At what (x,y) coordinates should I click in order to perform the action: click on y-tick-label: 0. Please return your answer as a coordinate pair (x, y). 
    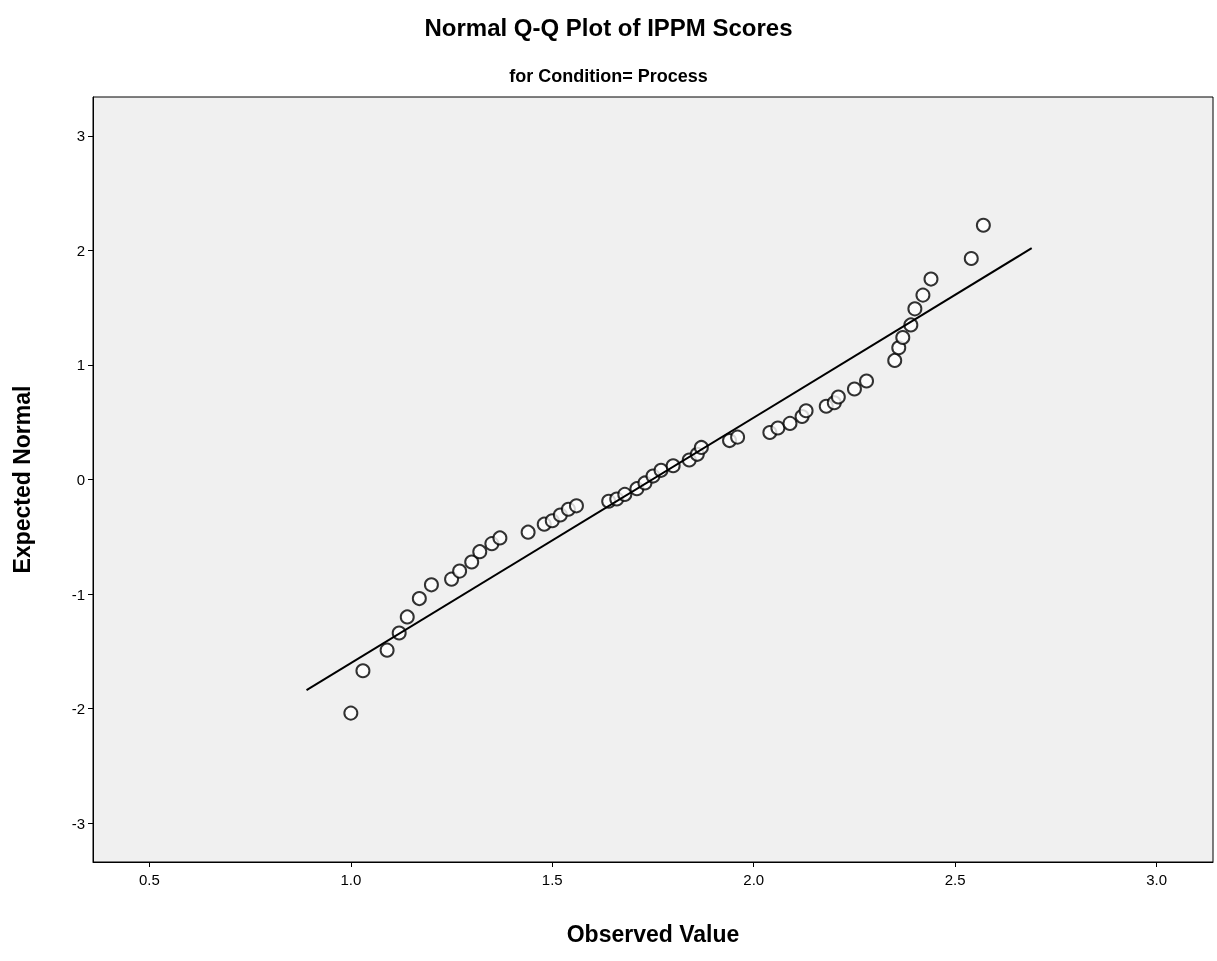
    Looking at the image, I should click on (80, 479).